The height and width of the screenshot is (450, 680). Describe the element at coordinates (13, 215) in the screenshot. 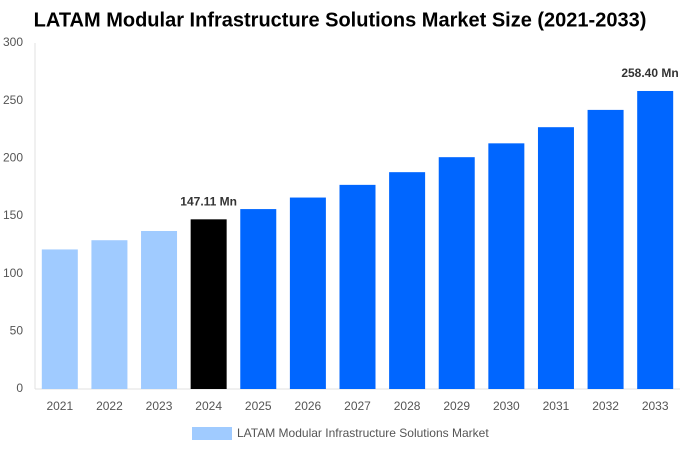

I see `y-tick-label: 150` at that location.